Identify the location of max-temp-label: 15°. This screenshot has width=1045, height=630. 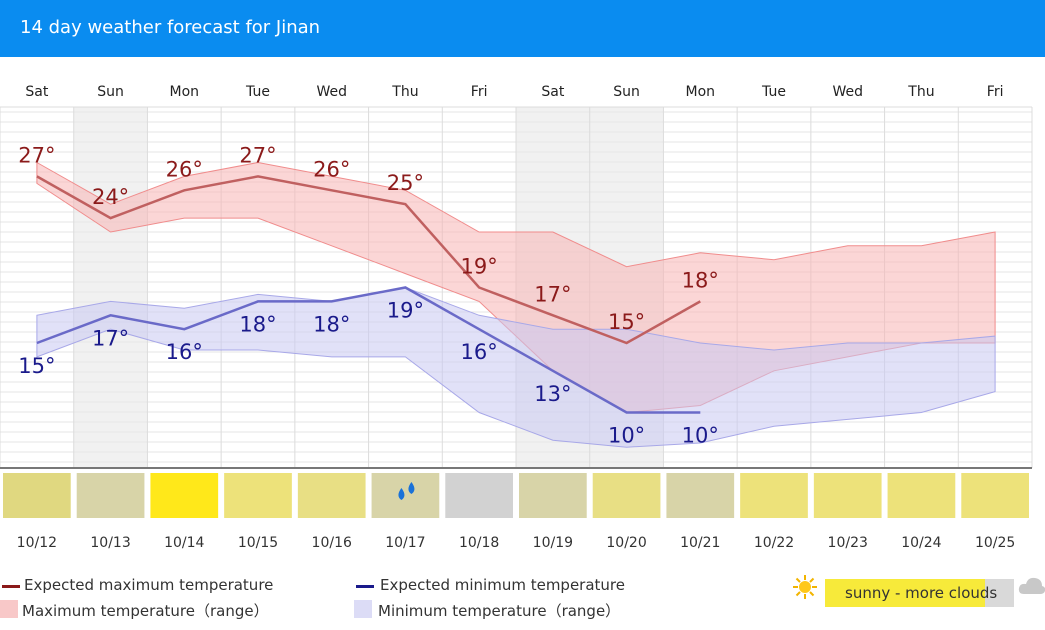
(626, 322).